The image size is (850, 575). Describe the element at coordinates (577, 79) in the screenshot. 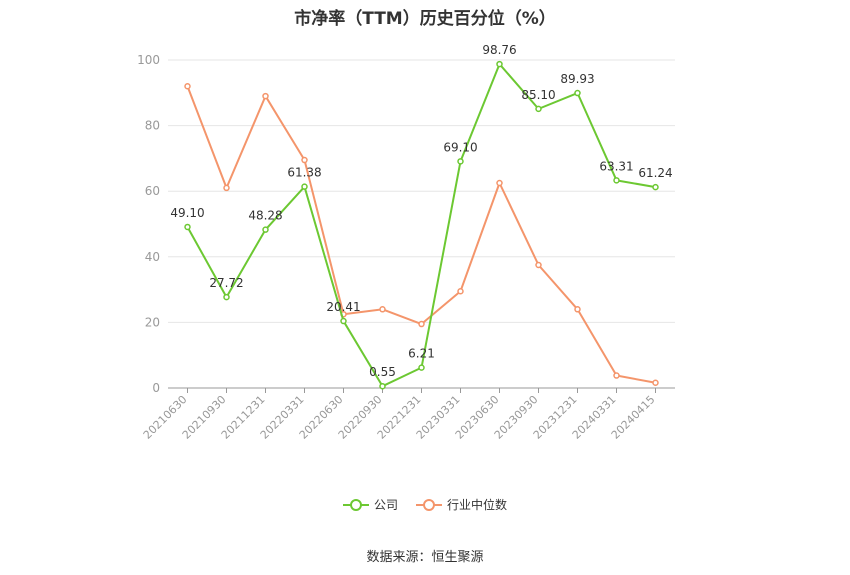

I see `data-label: 89.93` at that location.